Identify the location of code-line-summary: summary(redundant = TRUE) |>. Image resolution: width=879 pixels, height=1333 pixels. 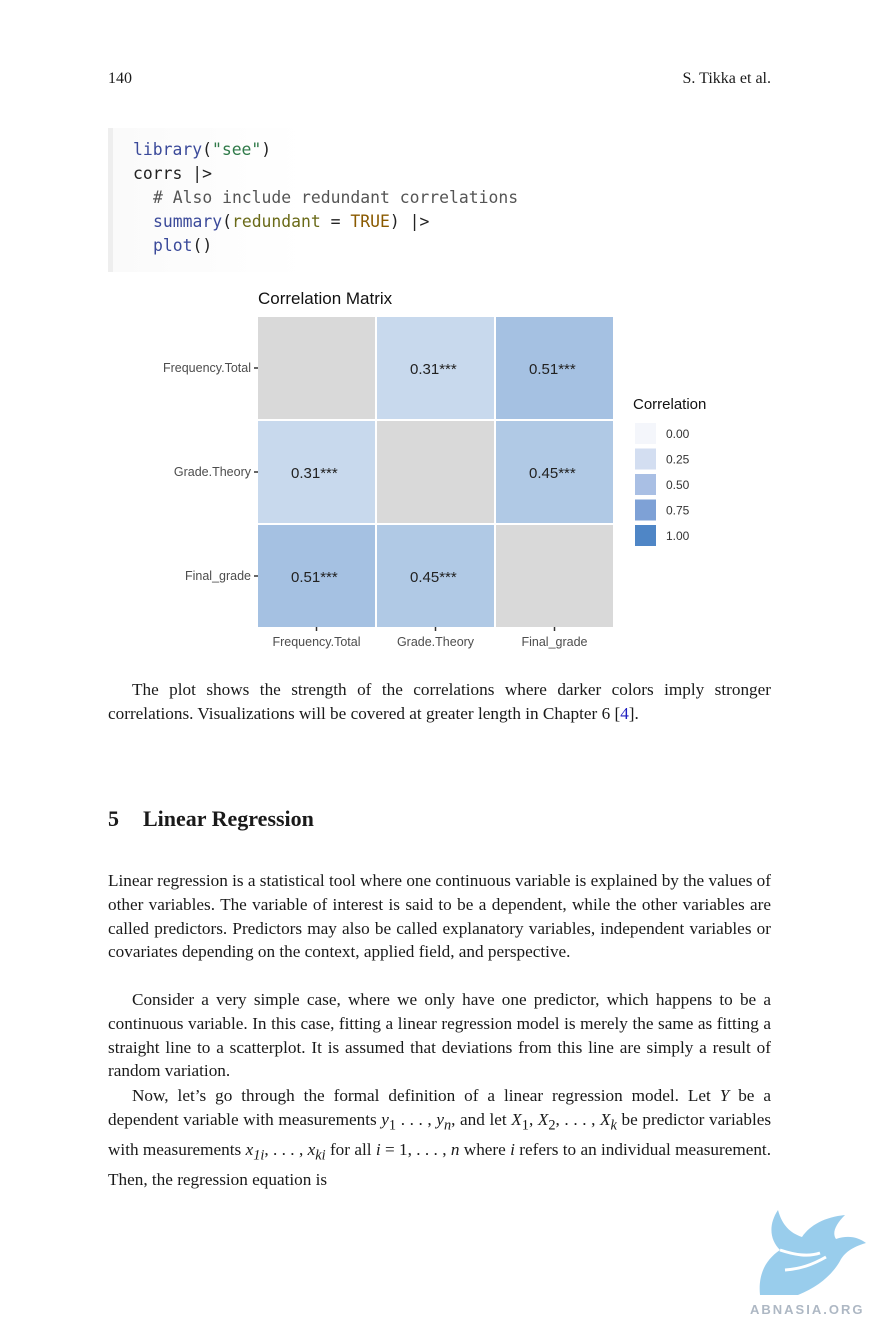
(291, 221).